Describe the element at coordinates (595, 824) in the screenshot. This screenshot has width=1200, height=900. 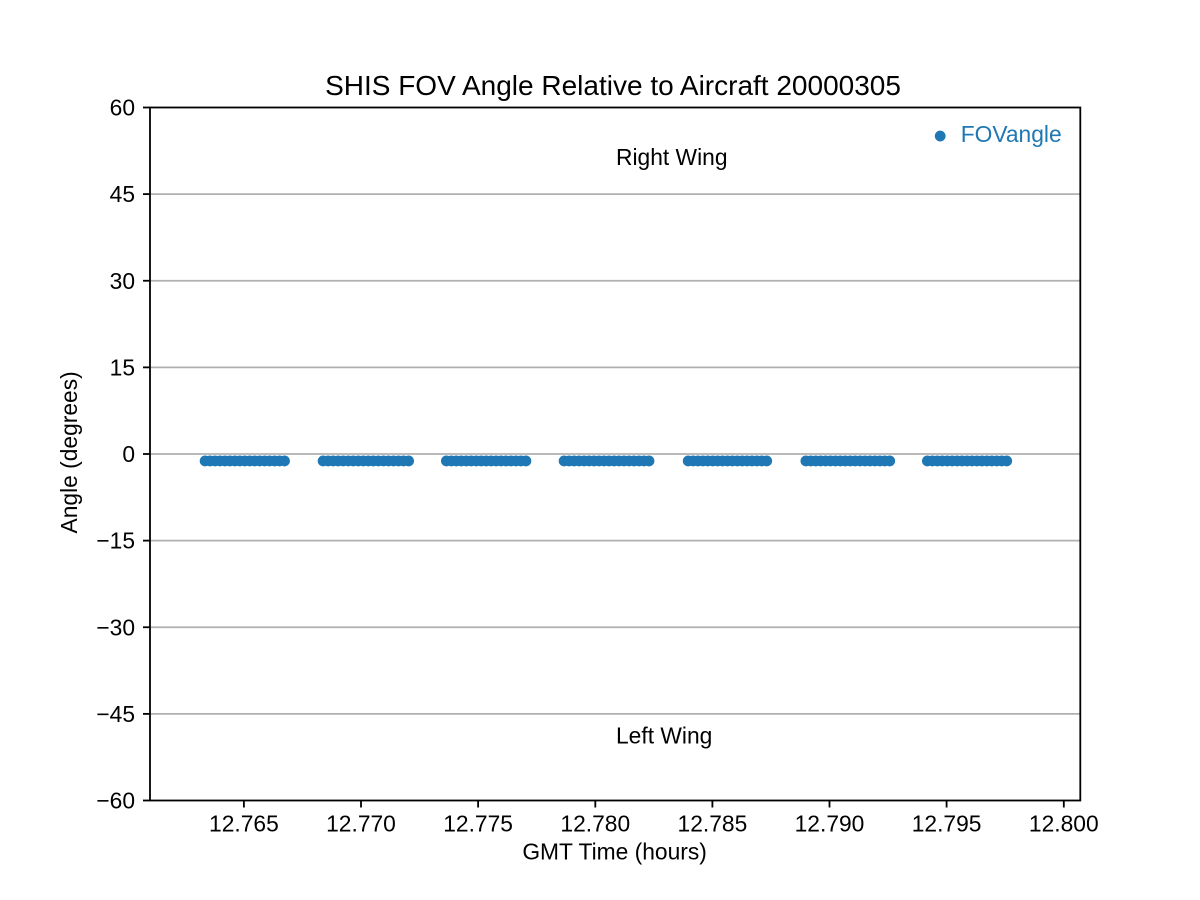
I see `svg-text: 12.780` at that location.